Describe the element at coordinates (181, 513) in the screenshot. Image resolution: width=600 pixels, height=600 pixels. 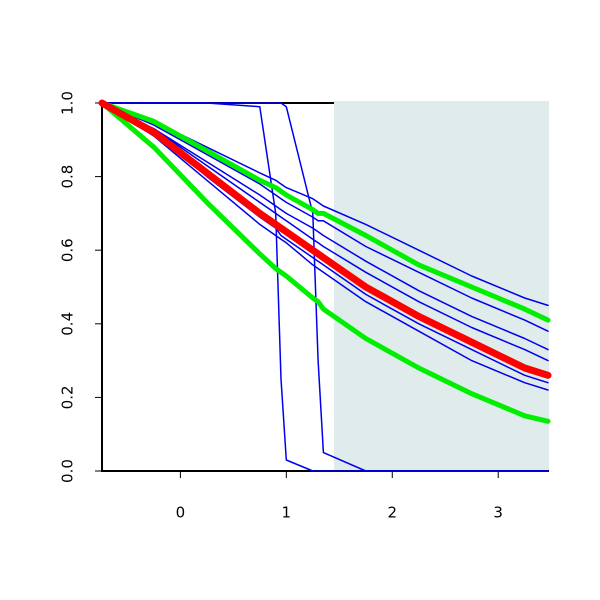
I see `x-tick-label: 0` at that location.